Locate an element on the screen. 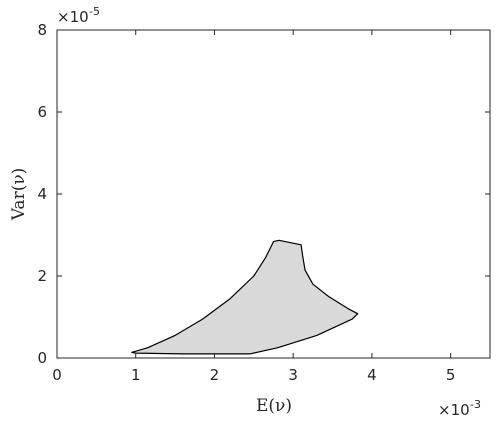 The width and height of the screenshot is (497, 424). x-multiplier-exponent: -3 is located at coordinates (475, 404).